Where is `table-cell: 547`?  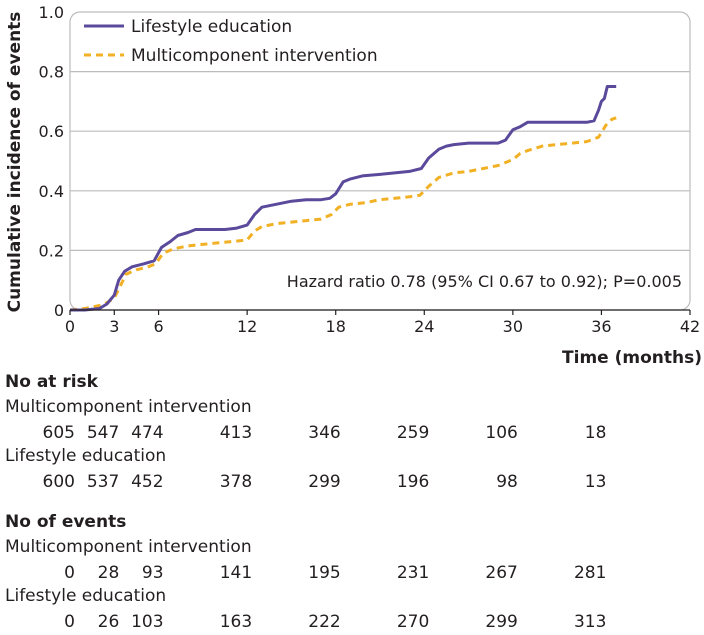 table-cell: 547 is located at coordinates (103, 433).